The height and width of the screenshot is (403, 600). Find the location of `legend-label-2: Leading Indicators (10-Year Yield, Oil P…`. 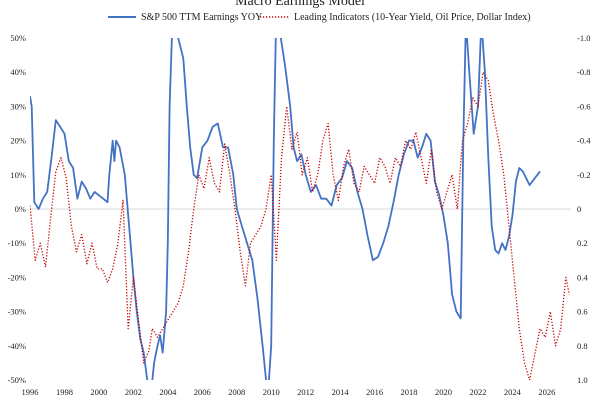

legend-label-2: Leading Indicators (10-Year Yield, Oil P… is located at coordinates (412, 17).